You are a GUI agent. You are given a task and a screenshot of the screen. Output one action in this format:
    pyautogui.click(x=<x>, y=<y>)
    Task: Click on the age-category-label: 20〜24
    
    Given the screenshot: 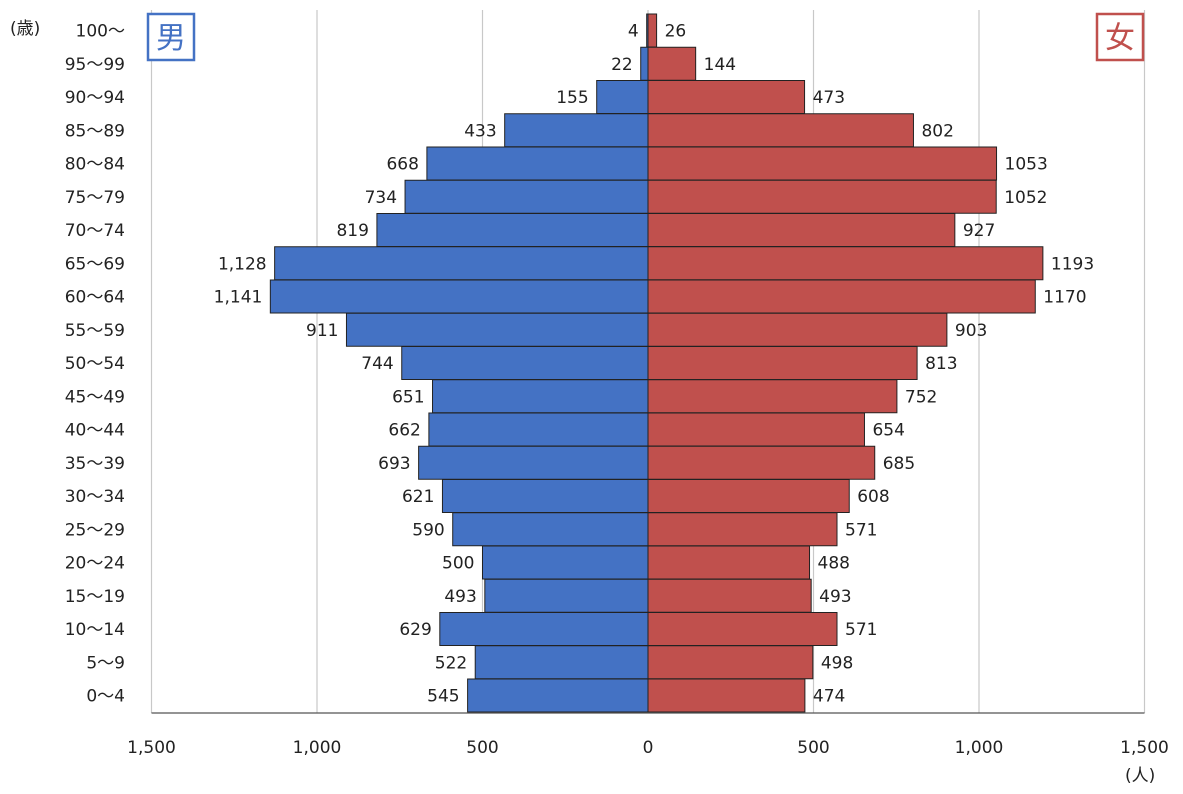 What is the action you would take?
    pyautogui.click(x=95, y=564)
    